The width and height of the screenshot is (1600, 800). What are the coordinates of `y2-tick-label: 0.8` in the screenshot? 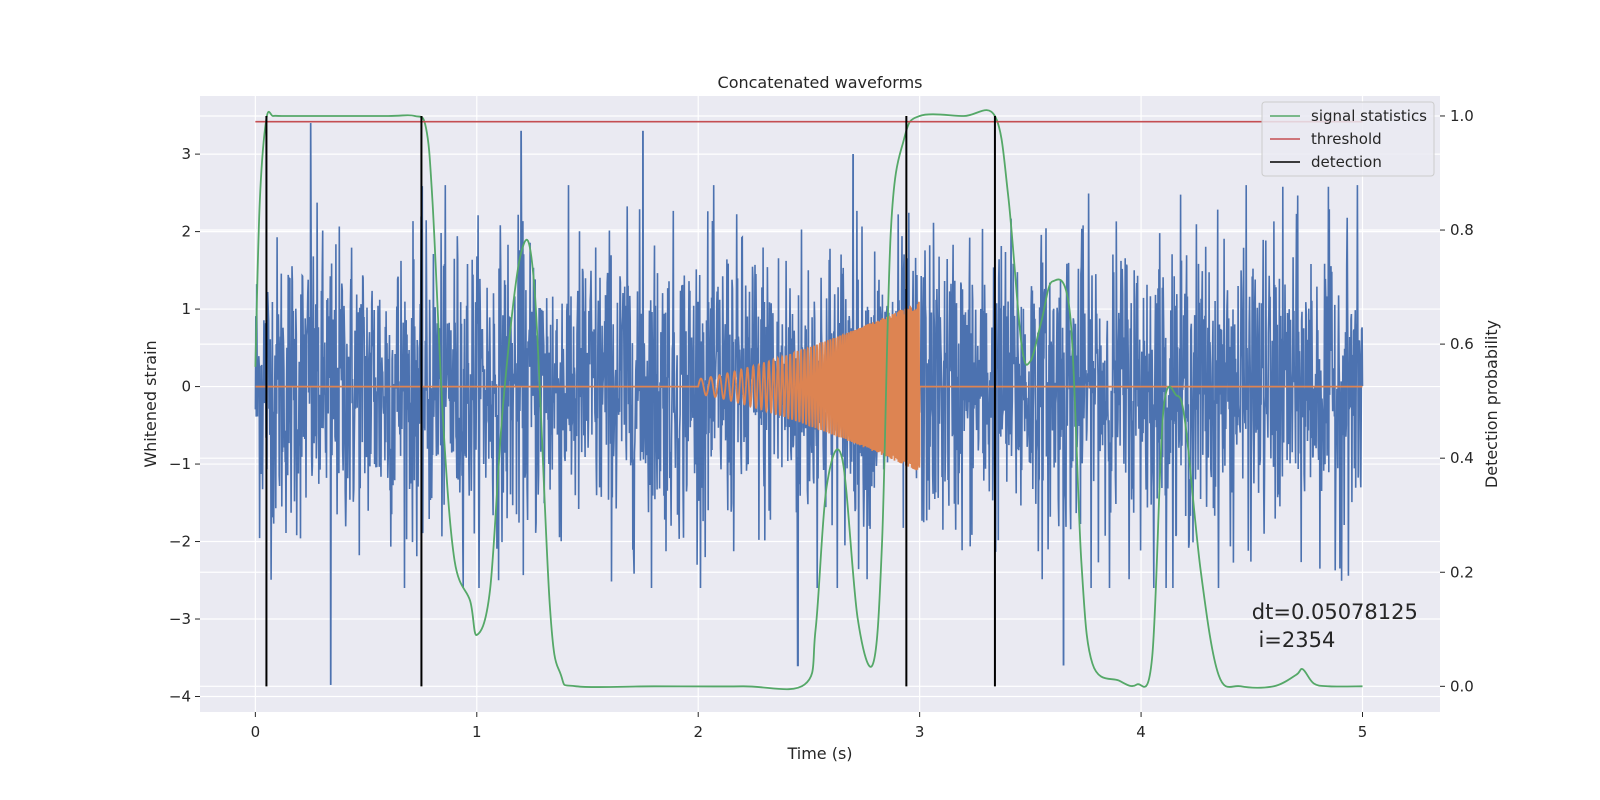 It's located at (1462, 230).